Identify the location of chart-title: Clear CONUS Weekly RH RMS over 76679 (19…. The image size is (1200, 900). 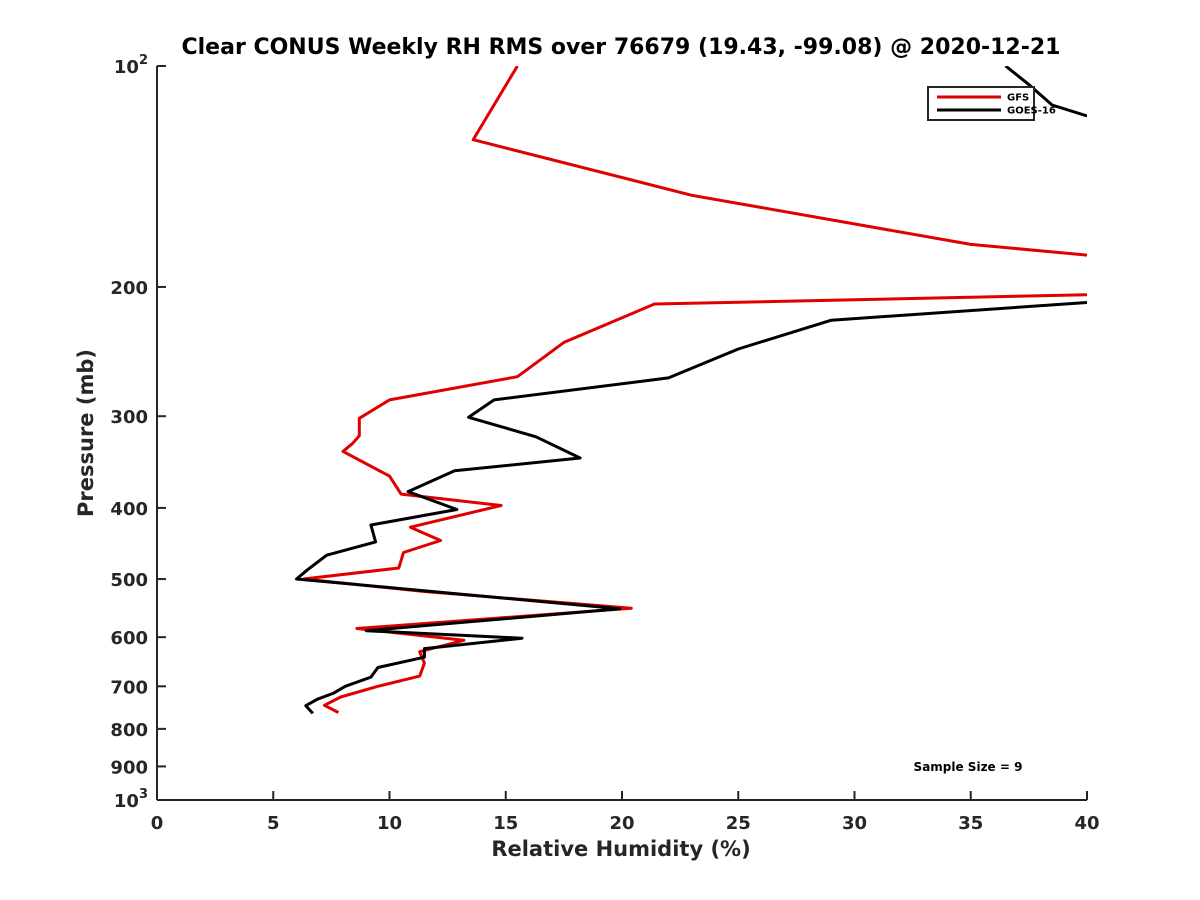
(621, 47).